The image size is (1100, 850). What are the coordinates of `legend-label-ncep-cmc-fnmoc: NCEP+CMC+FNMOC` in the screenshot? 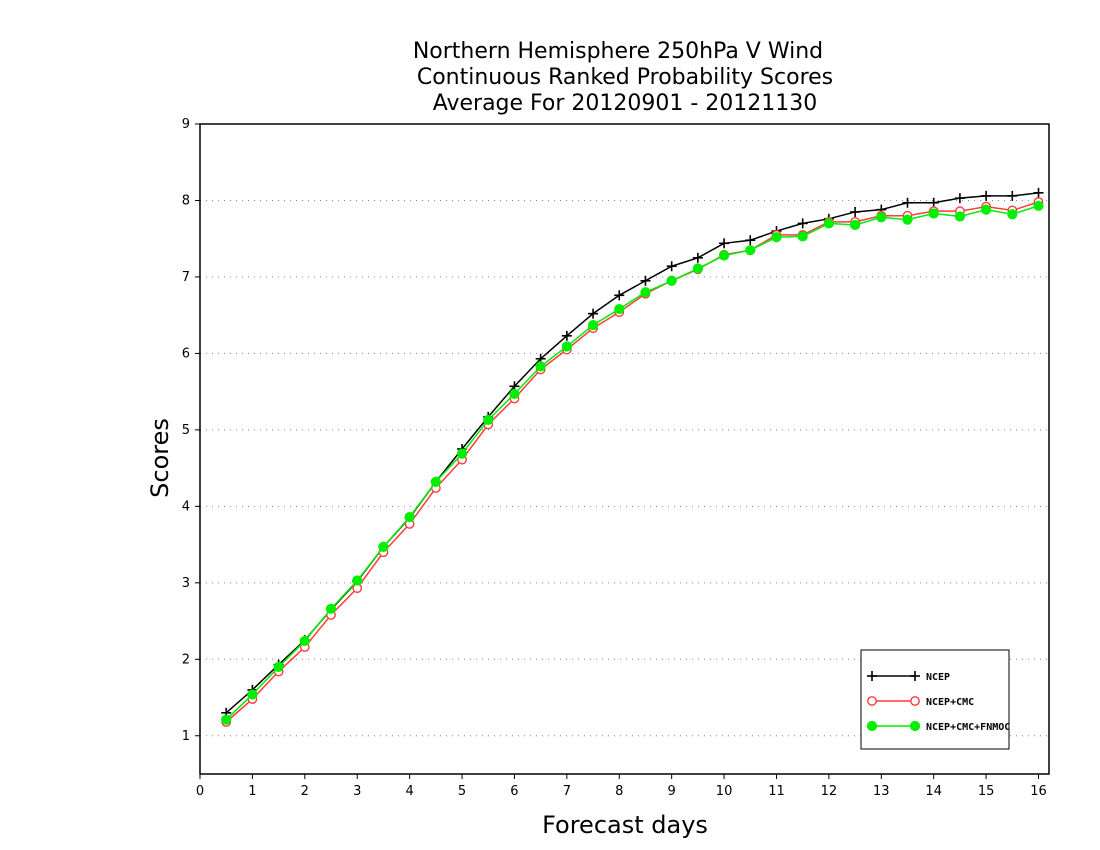 It's located at (968, 727).